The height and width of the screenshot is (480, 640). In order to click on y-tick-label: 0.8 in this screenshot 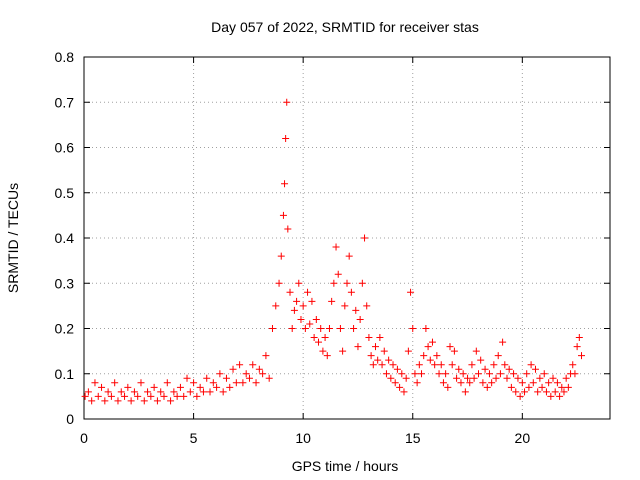, I will do `click(65, 57)`.